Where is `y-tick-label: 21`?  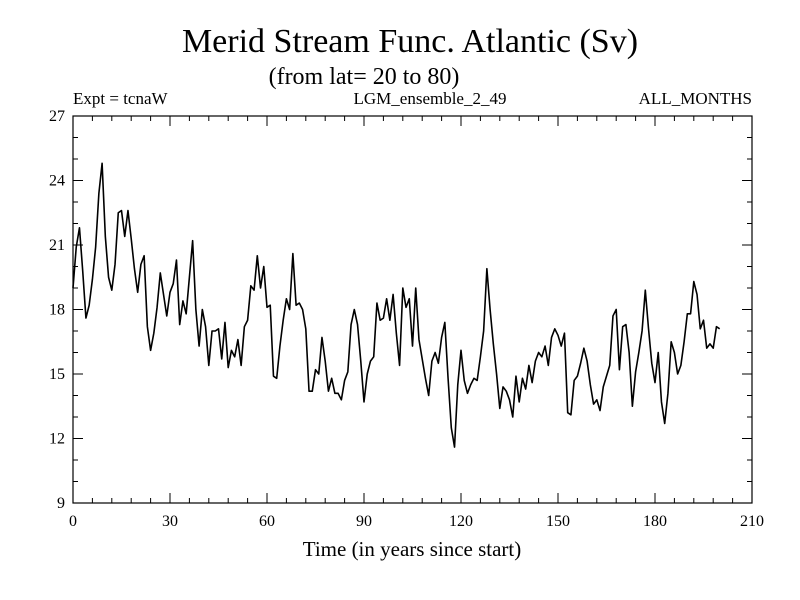
y-tick-label: 21 is located at coordinates (57, 245).